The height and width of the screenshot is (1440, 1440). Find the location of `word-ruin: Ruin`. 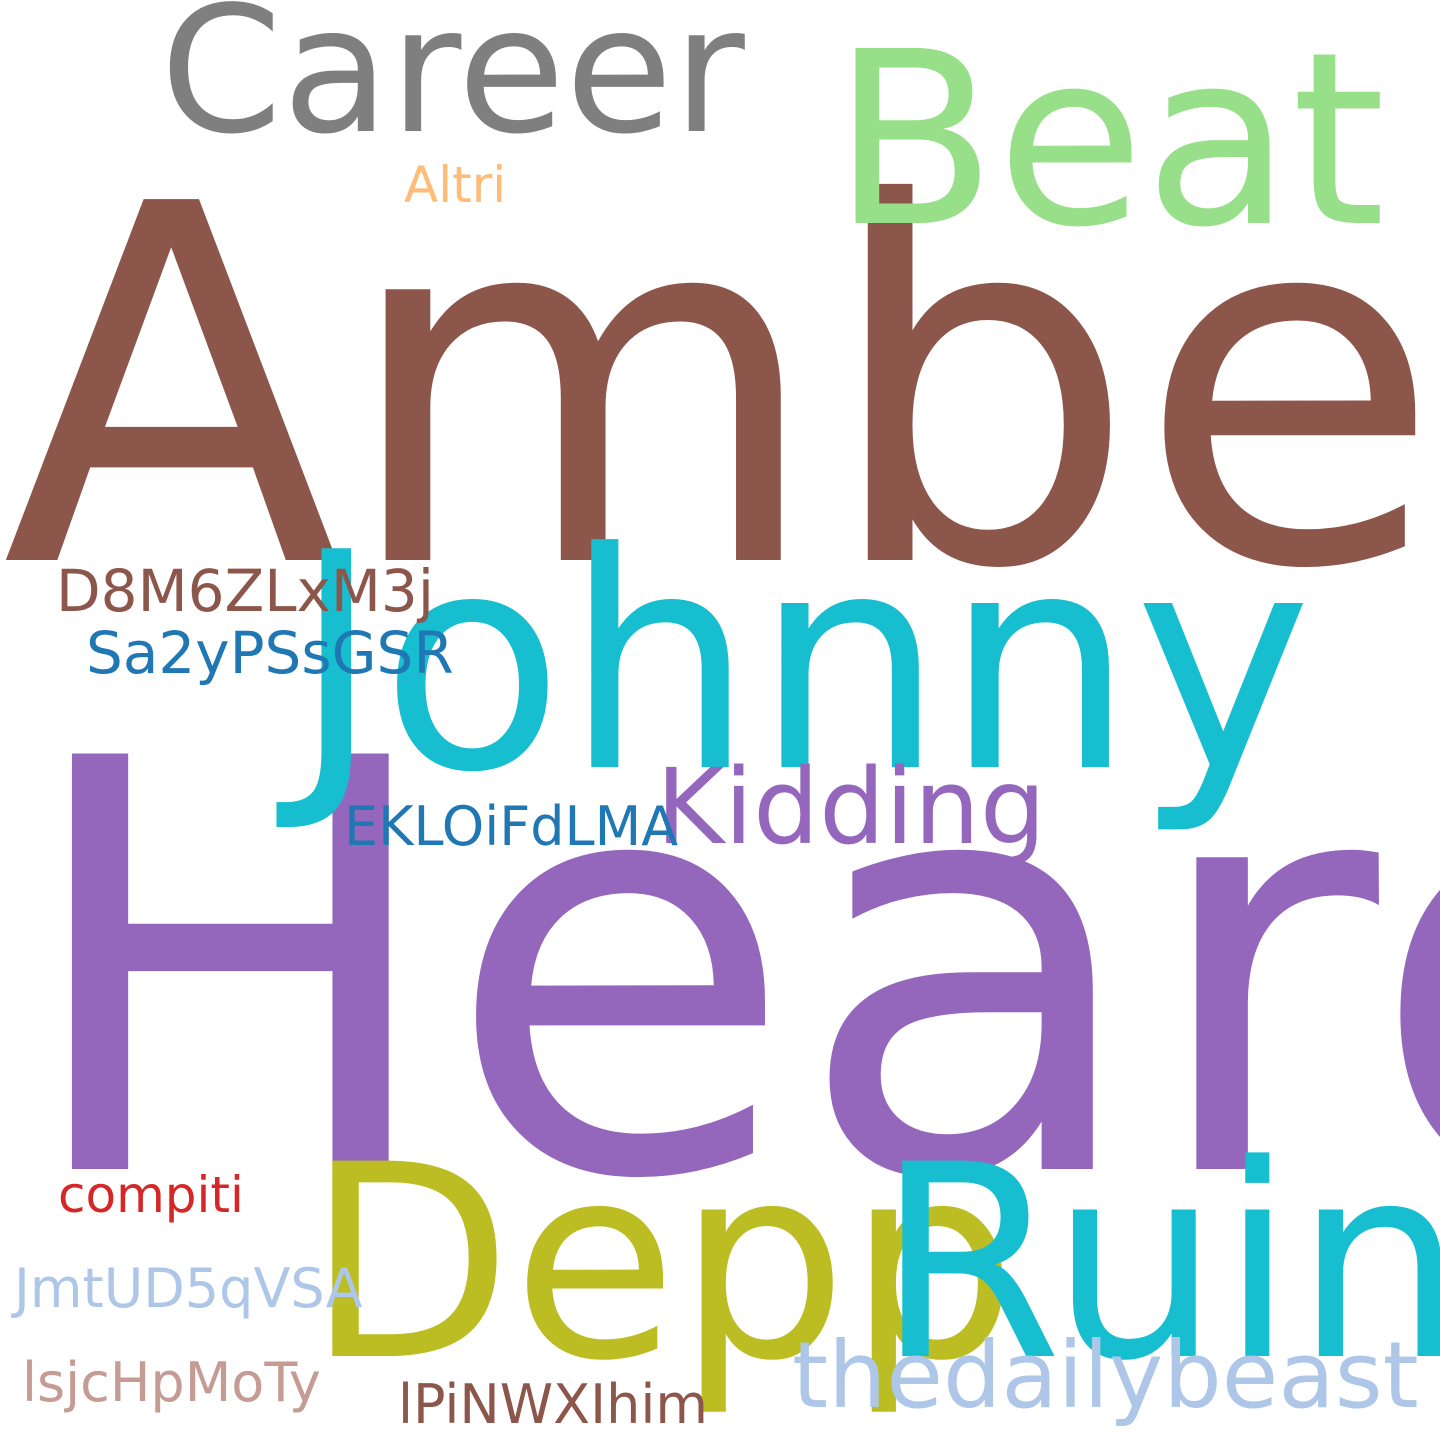

word-ruin: Ruin is located at coordinates (1158, 1264).